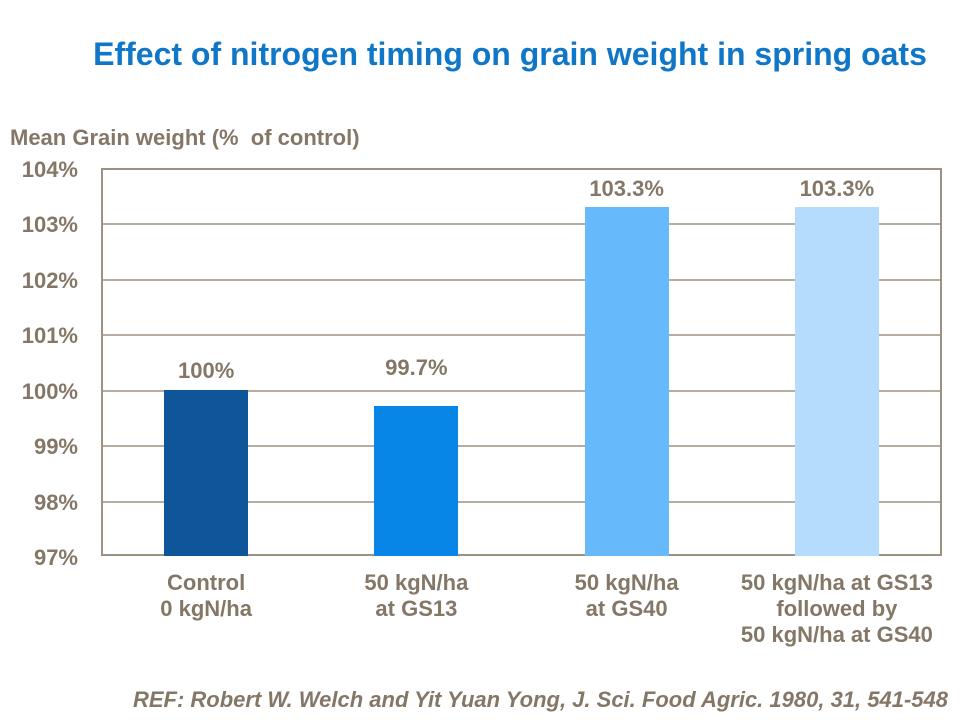 Image resolution: width=960 pixels, height=720 pixels. What do you see at coordinates (206, 370) in the screenshot?
I see `bar-value-label: 100%` at bounding box center [206, 370].